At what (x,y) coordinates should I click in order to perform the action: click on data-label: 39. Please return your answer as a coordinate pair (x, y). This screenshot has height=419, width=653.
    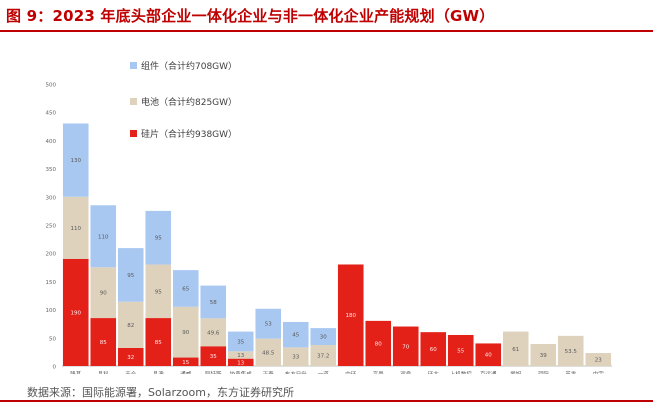
    Looking at the image, I should click on (543, 356).